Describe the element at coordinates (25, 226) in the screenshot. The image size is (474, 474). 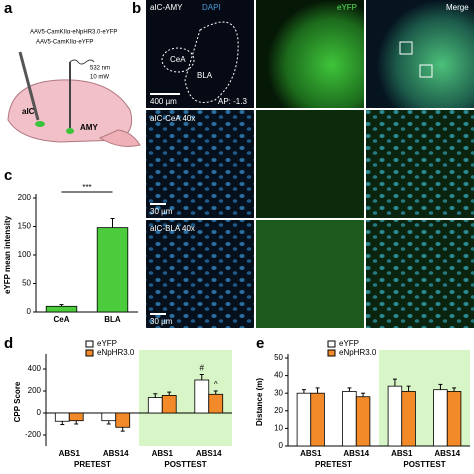
I see `y-tick-label: 150` at that location.